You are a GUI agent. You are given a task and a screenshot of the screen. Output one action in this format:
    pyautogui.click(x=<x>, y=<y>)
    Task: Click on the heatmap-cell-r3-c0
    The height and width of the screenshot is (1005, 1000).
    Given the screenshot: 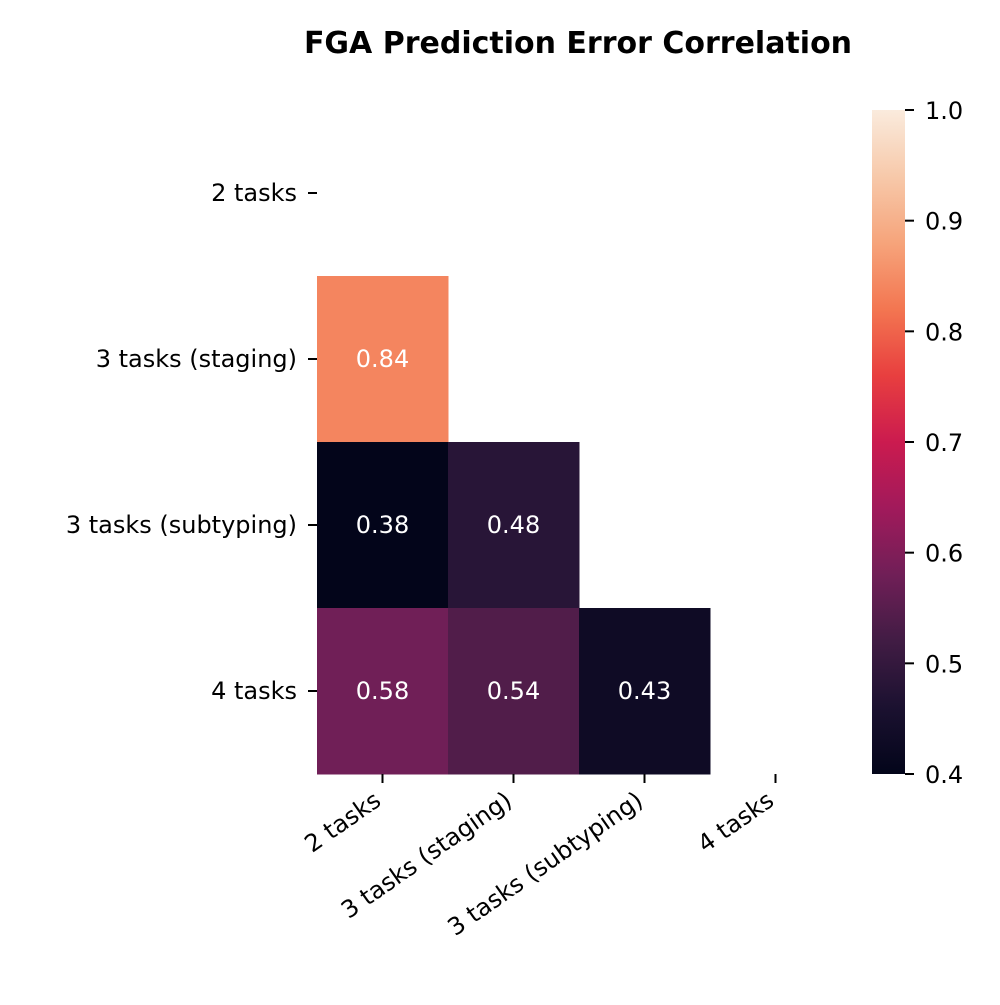 What is the action you would take?
    pyautogui.click(x=383, y=691)
    